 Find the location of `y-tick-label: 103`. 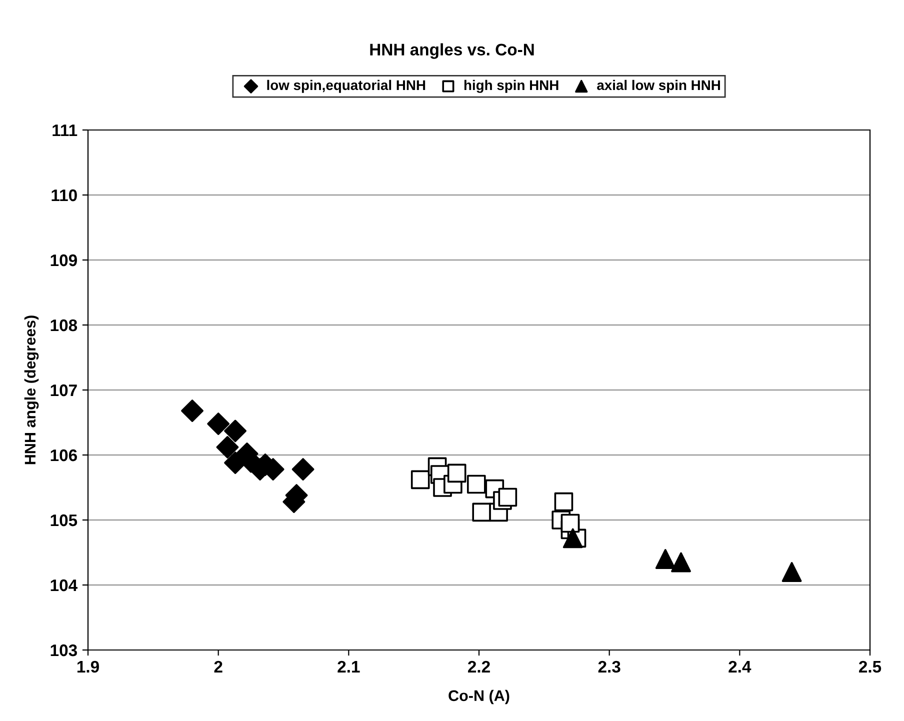

y-tick-label: 103 is located at coordinates (63, 650).